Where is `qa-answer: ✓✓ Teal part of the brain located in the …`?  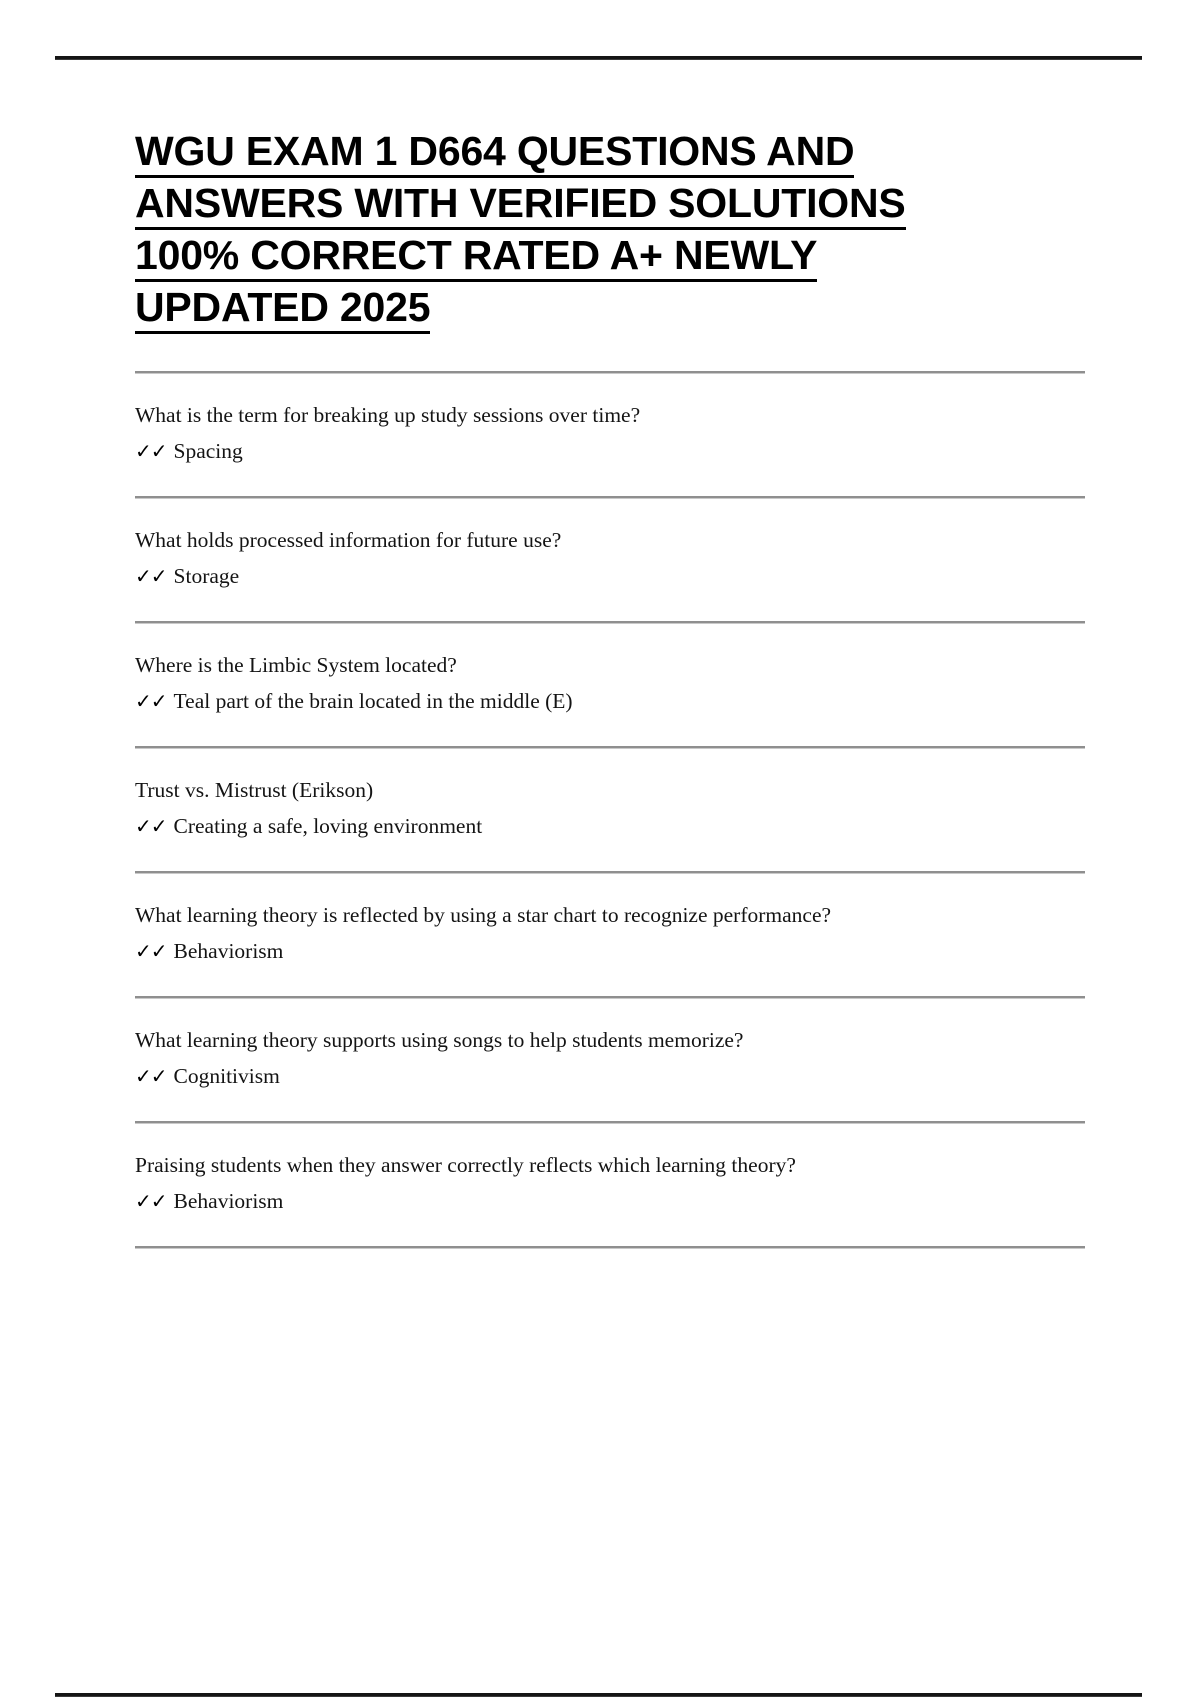 qa-answer: ✓✓ Teal part of the brain located in the … is located at coordinates (610, 701).